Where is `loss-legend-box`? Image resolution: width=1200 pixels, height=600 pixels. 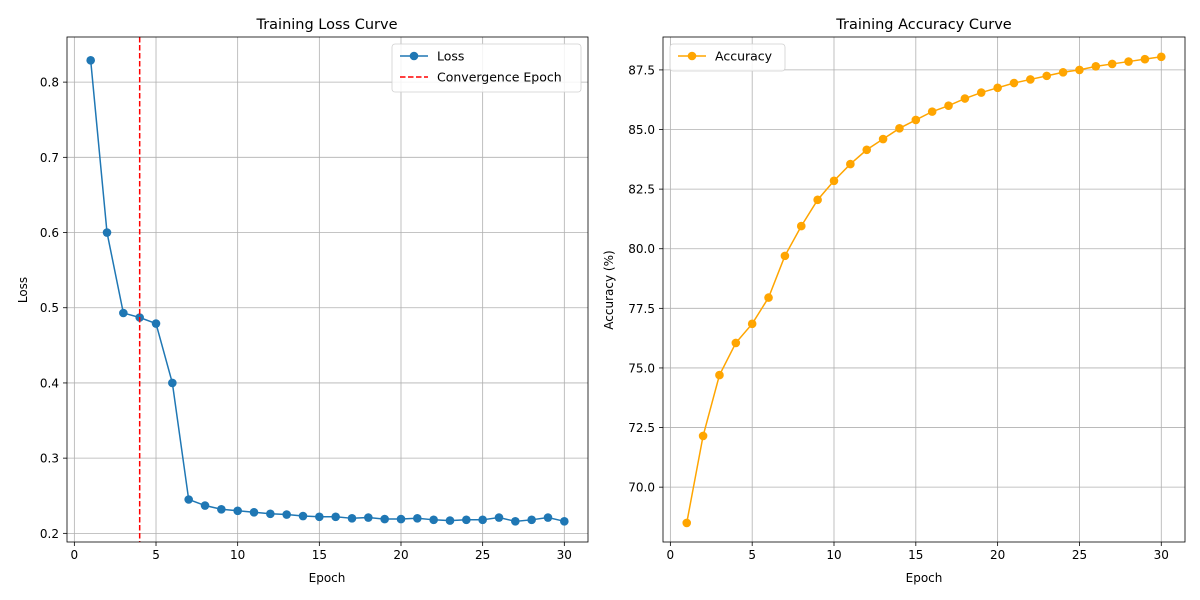
loss-legend-box is located at coordinates (486, 68).